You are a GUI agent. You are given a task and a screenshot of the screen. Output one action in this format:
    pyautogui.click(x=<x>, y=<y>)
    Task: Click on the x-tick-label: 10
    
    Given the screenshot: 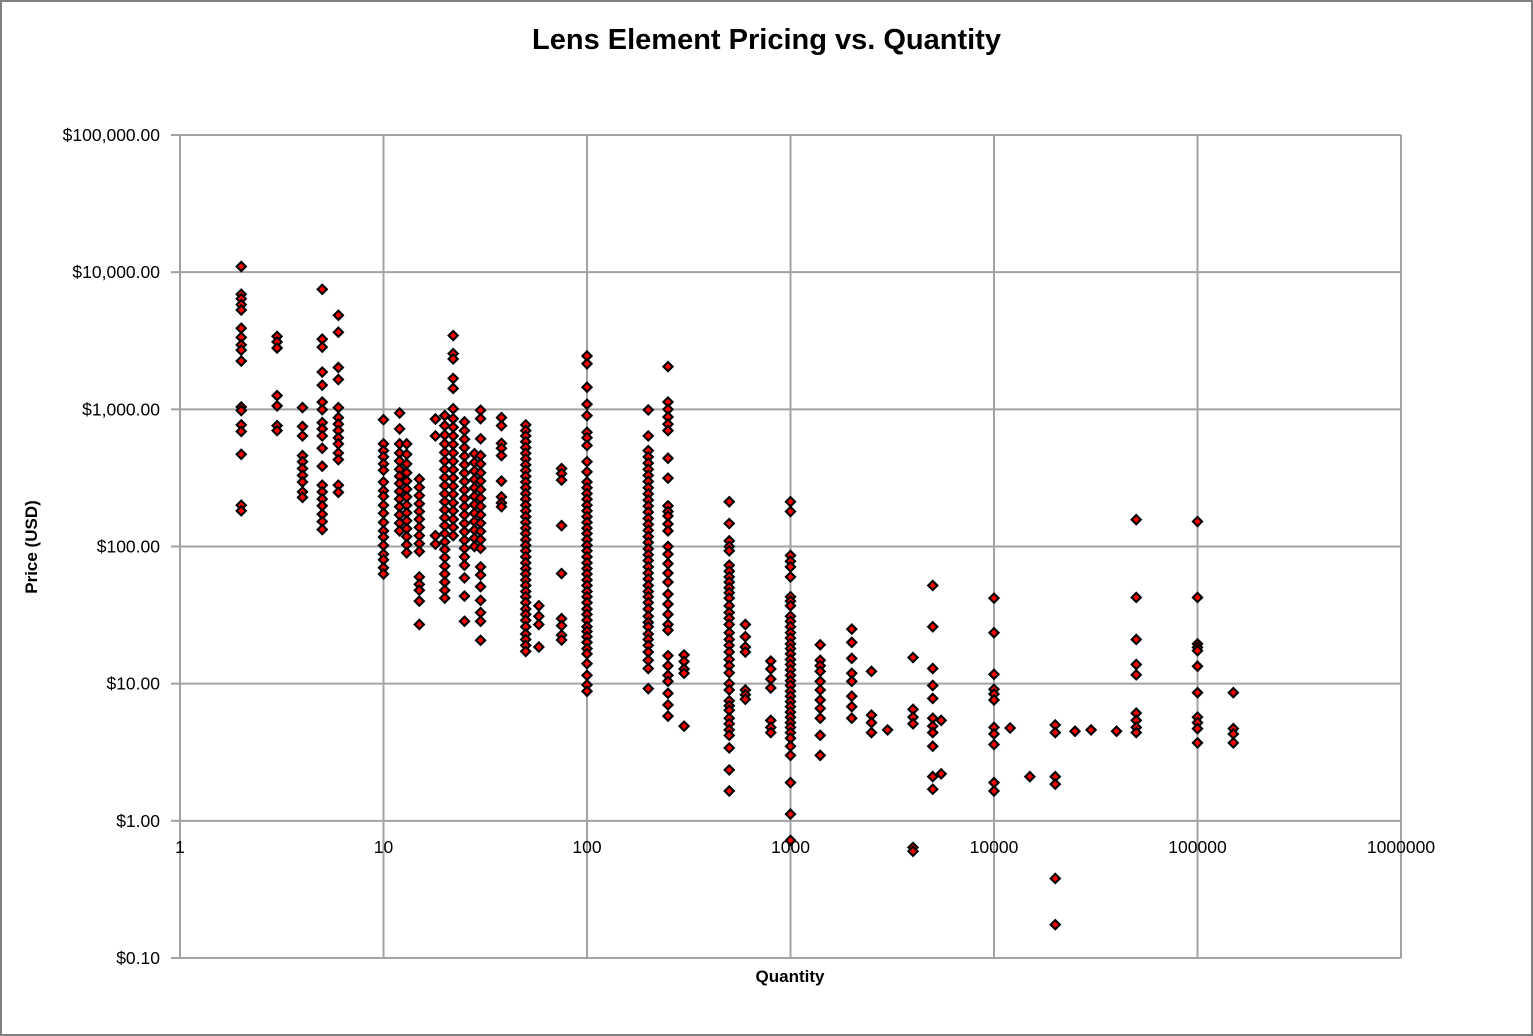 What is the action you would take?
    pyautogui.click(x=384, y=847)
    